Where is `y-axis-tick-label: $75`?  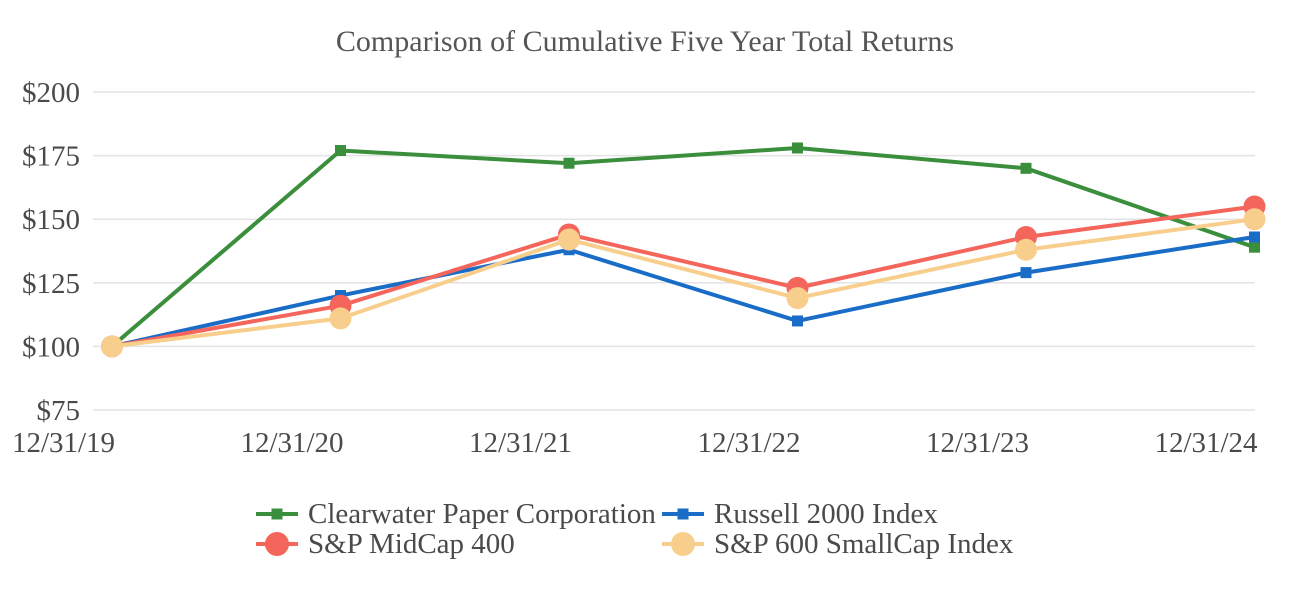
y-axis-tick-label: $75 is located at coordinates (59, 411).